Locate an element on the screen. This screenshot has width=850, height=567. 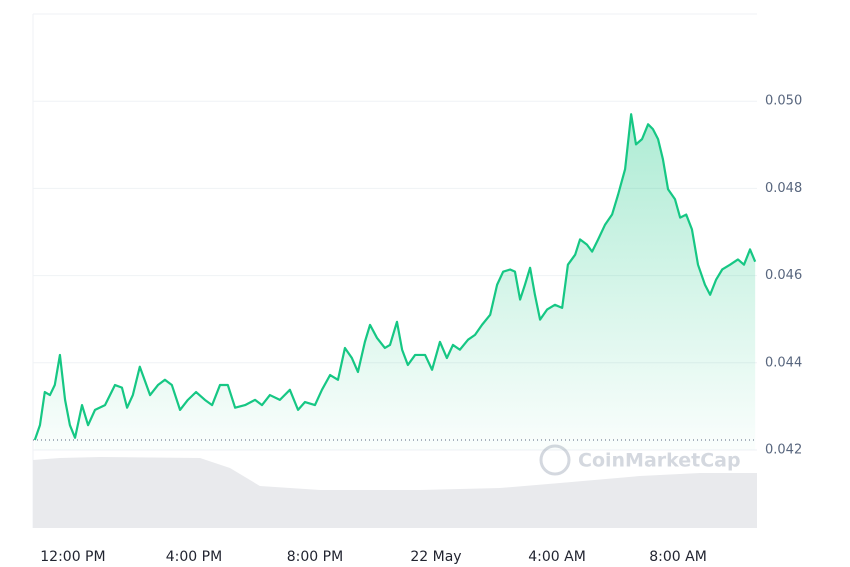
x-tick-label: 8:00 PM is located at coordinates (315, 557).